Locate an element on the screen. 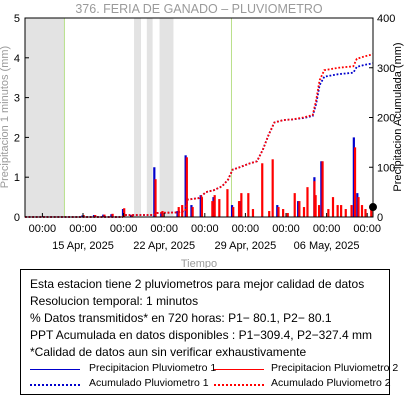 The height and width of the screenshot is (404, 408). legend-label-precip-p1: Precipitacion Pluviometro 1 is located at coordinates (153, 368).